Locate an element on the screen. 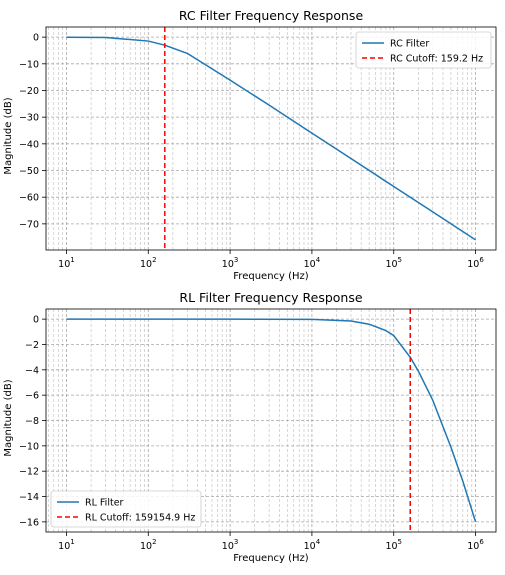 The image size is (505, 575). rc-x-tick-label: 10¹ is located at coordinates (66, 263).